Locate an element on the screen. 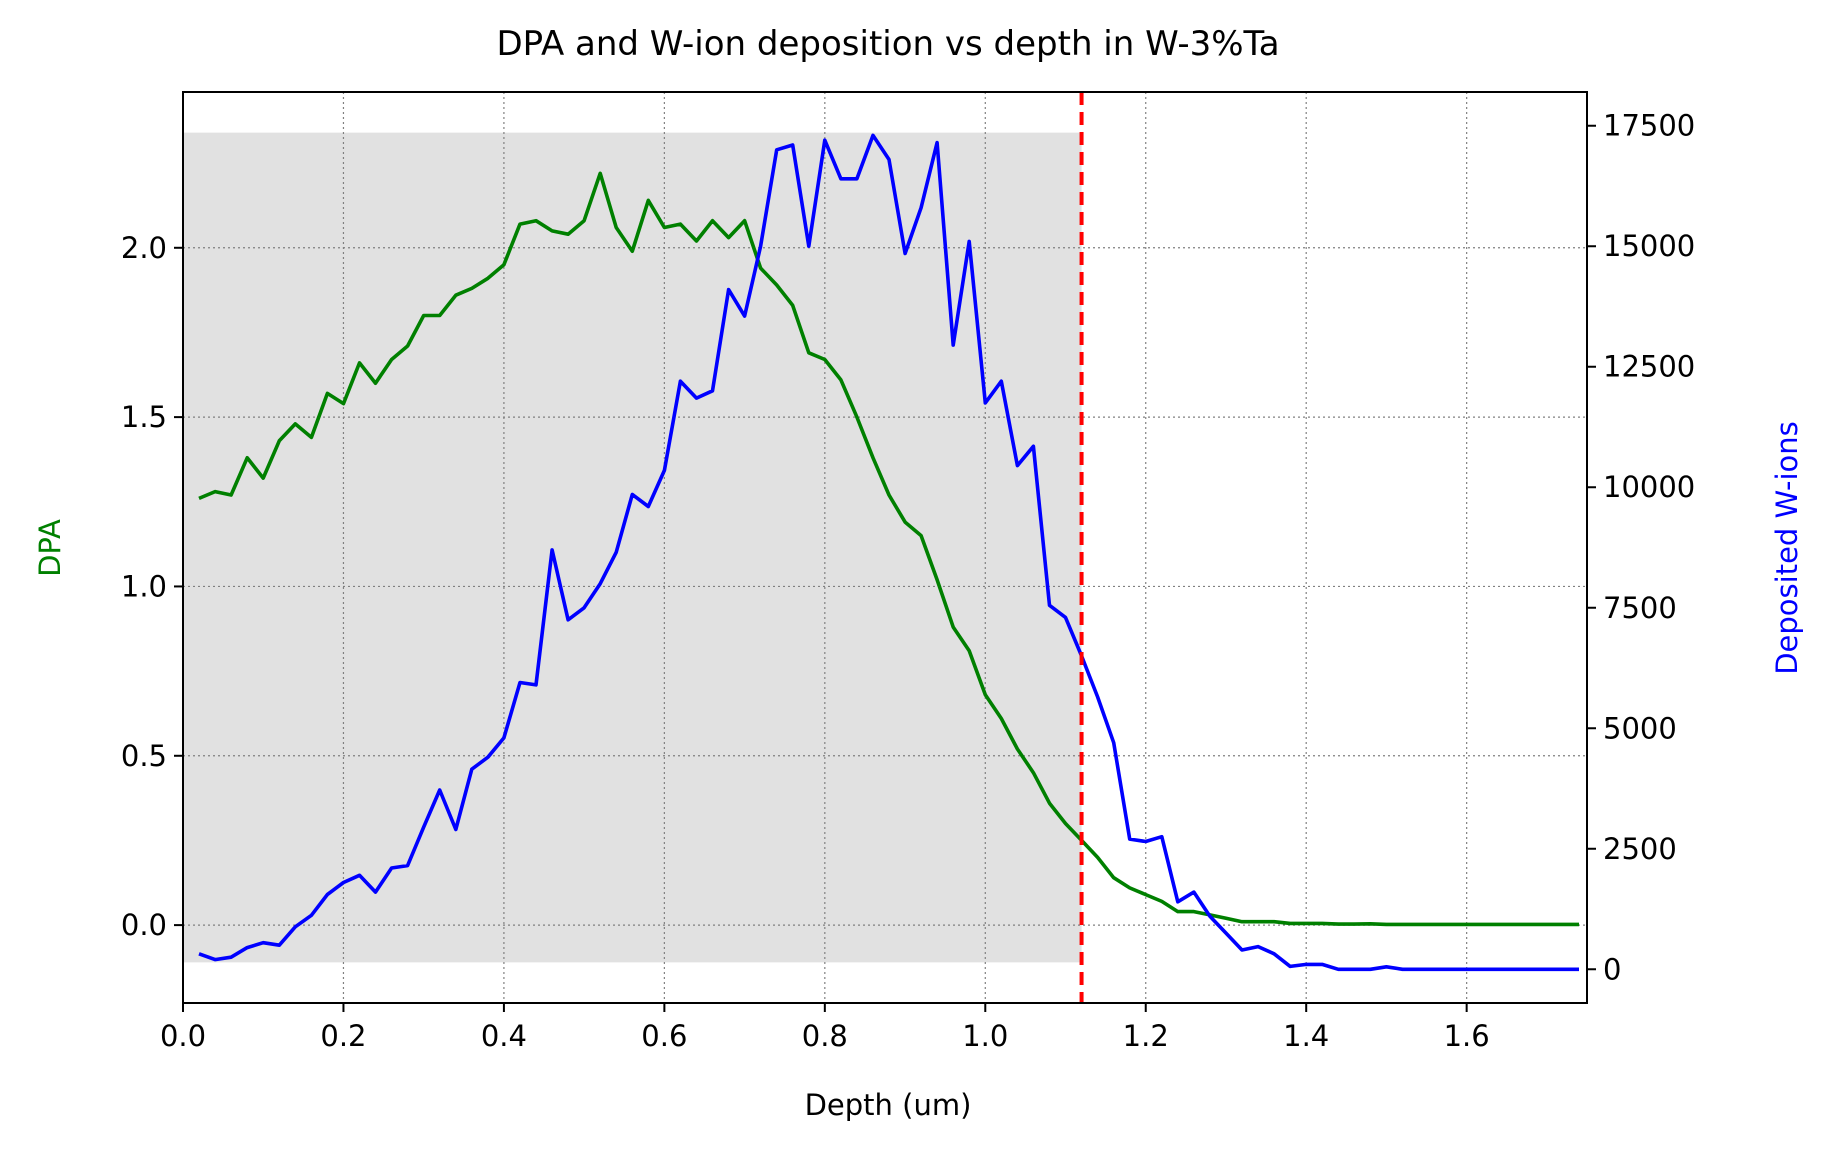 This screenshot has width=1825, height=1154. x-tick-label: 1.0 is located at coordinates (985, 1036).